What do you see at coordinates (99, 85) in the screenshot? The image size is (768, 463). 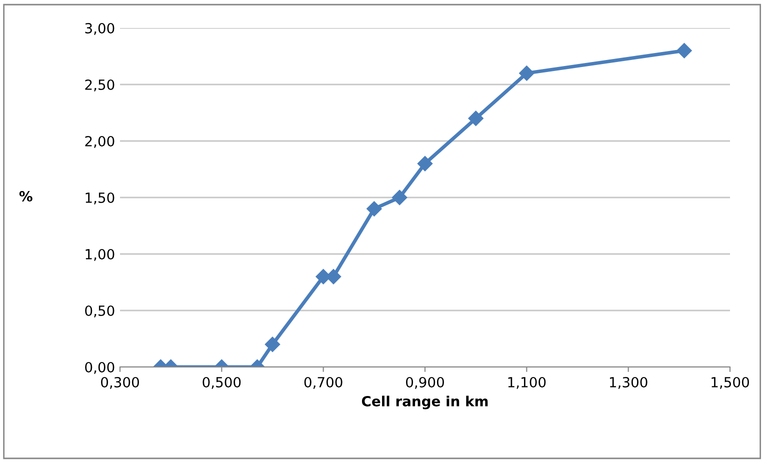 I see `y-tick-label: 2,50` at bounding box center [99, 85].